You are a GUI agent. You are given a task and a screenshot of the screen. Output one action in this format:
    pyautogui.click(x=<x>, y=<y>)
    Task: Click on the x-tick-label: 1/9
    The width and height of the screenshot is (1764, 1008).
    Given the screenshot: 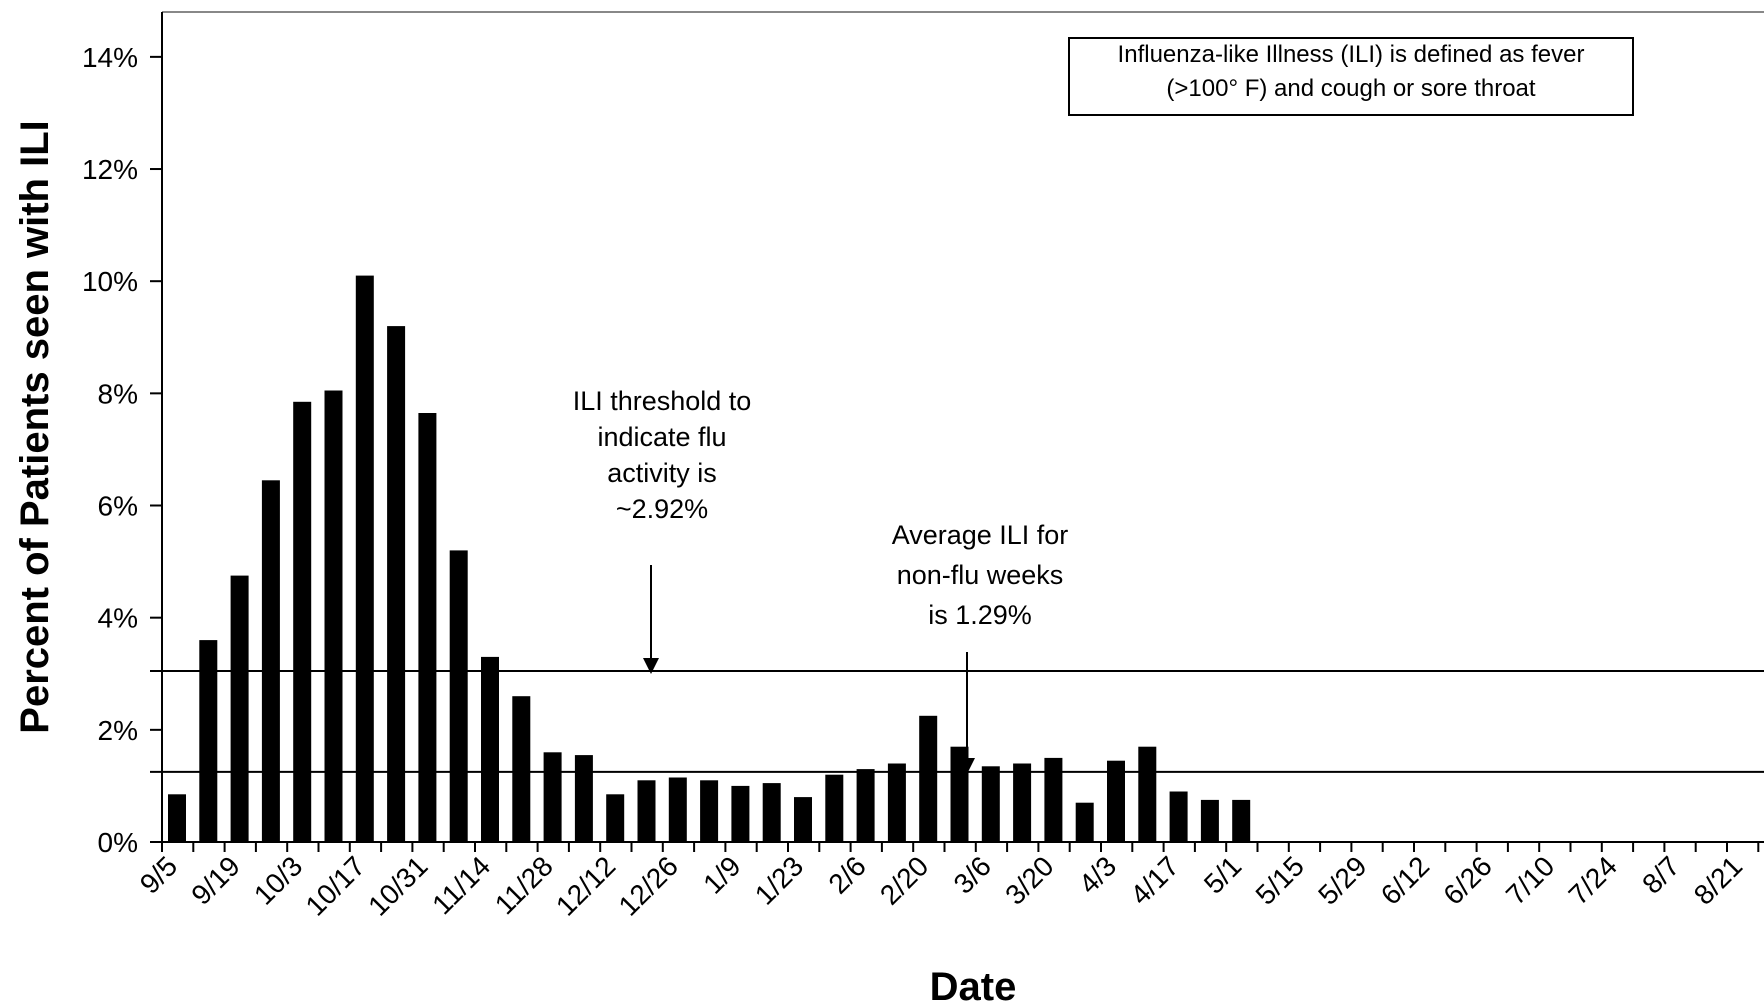 What is the action you would take?
    pyautogui.click(x=721, y=874)
    